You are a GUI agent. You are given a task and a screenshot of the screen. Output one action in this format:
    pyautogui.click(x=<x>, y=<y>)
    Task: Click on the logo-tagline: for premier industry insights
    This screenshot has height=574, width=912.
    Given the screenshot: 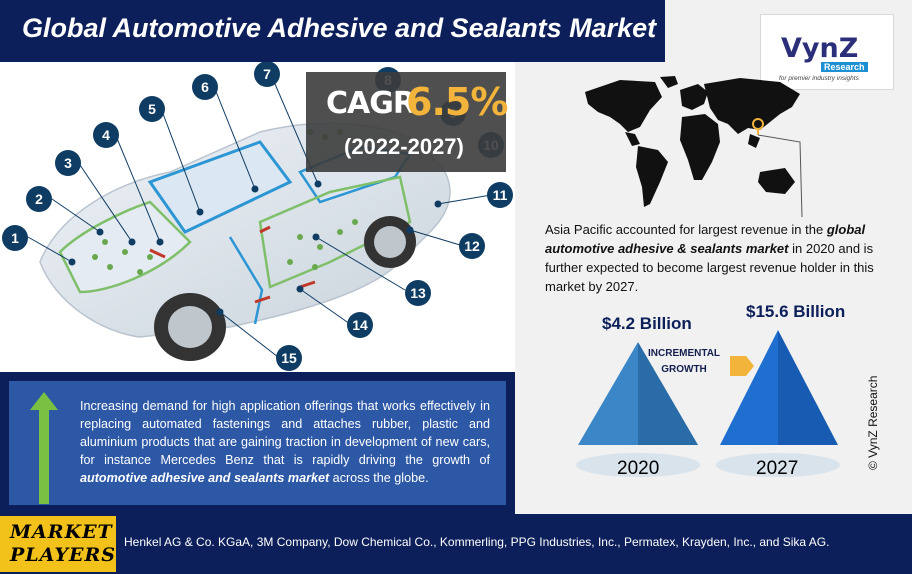 What is the action you would take?
    pyautogui.click(x=819, y=78)
    